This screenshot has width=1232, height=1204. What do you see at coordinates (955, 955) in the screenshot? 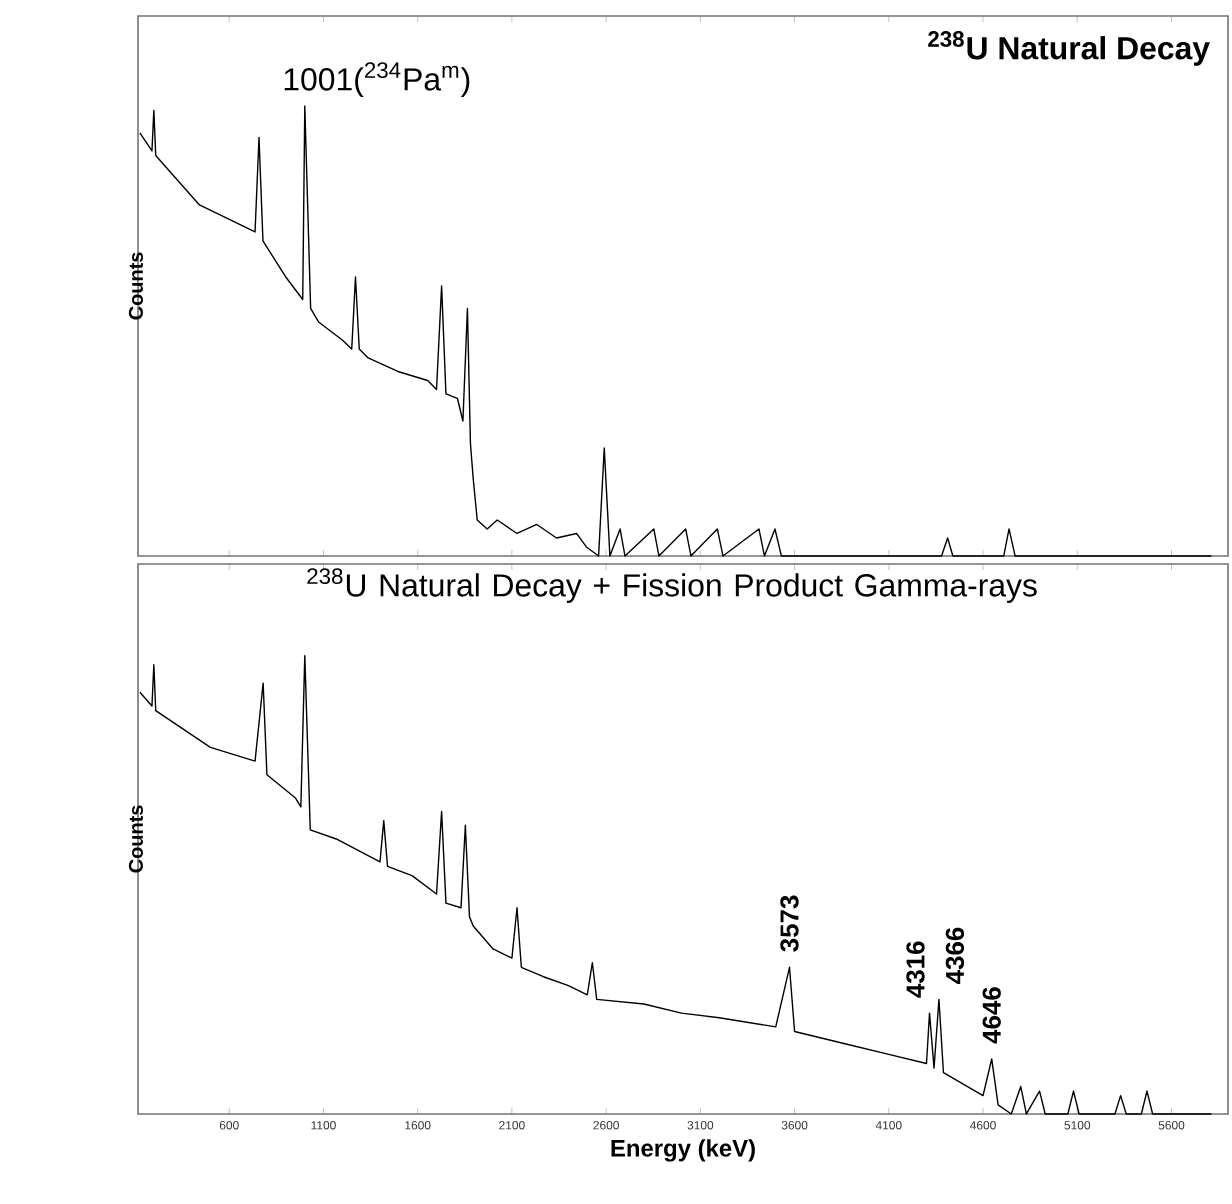
I see `annotation: 4366` at bounding box center [955, 955].